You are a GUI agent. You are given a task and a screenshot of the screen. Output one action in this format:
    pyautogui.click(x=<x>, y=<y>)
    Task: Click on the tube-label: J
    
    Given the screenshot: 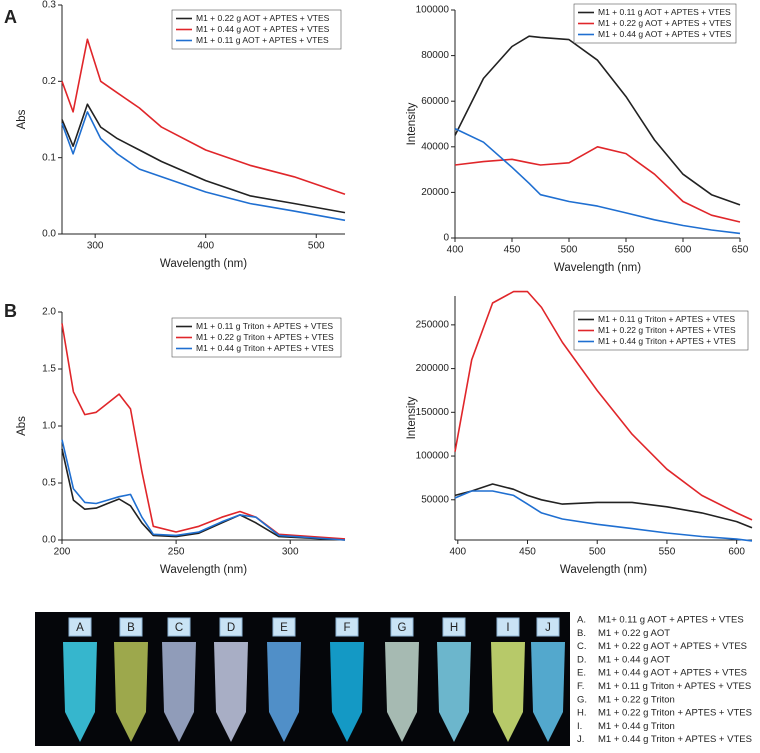 What is the action you would take?
    pyautogui.click(x=548, y=628)
    